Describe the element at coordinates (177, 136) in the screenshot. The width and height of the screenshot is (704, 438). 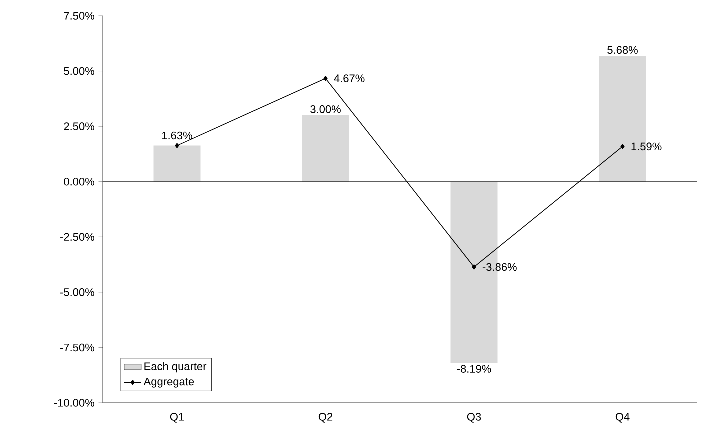
I see `data-label: 1.63%` at that location.